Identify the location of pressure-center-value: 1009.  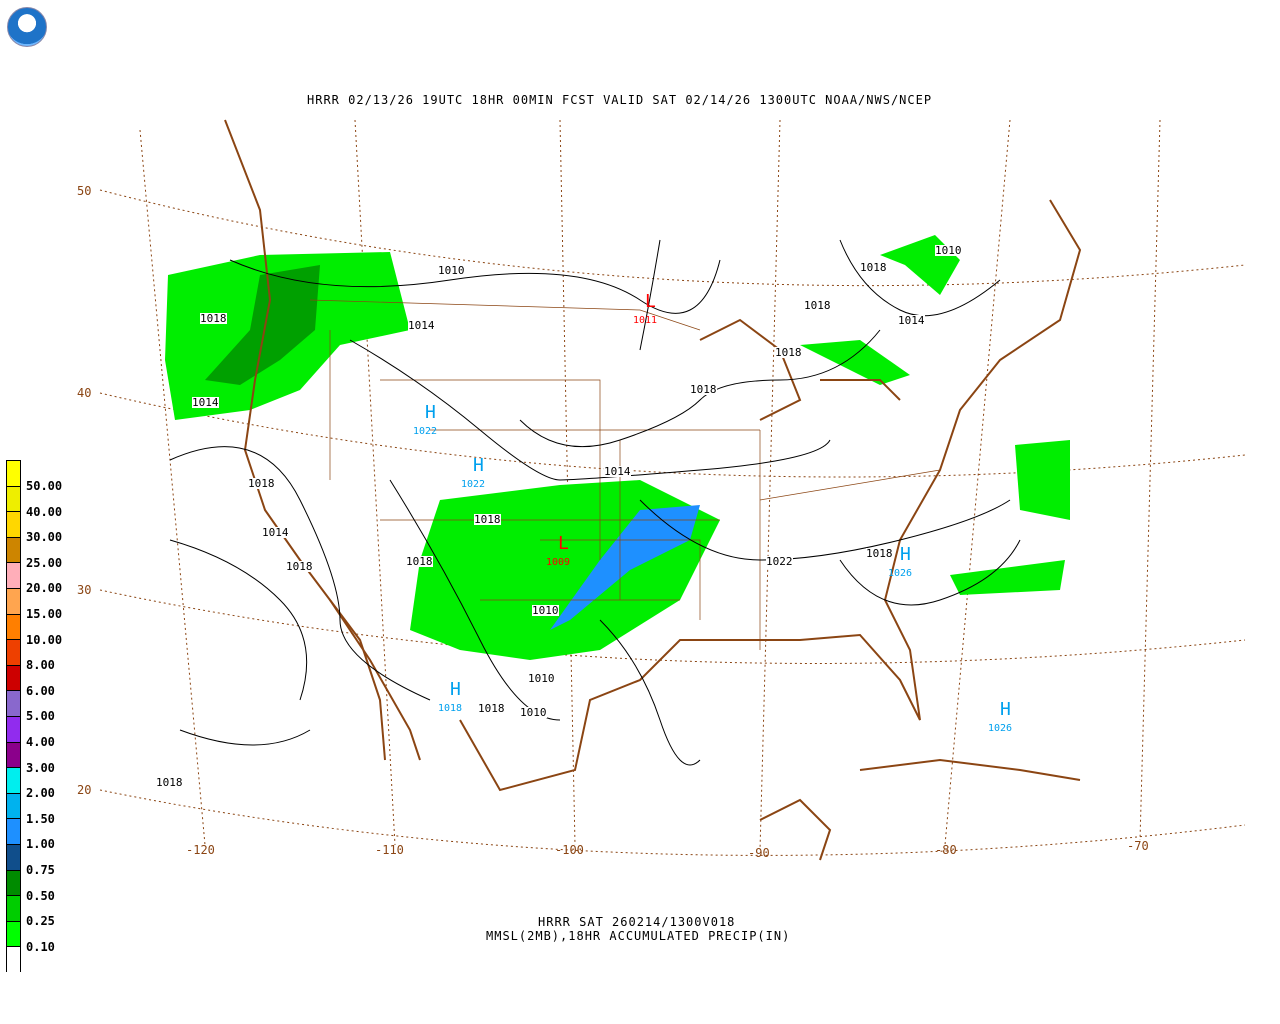
(558, 562).